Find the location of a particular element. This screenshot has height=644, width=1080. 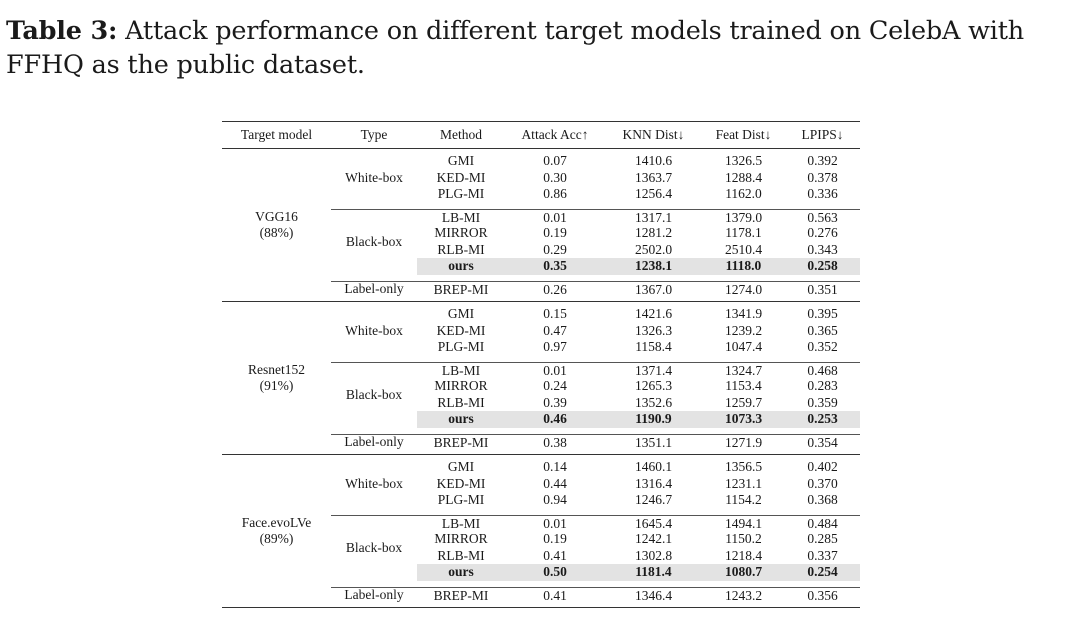

feat-dist-cell: 1073.3 is located at coordinates (743, 419).